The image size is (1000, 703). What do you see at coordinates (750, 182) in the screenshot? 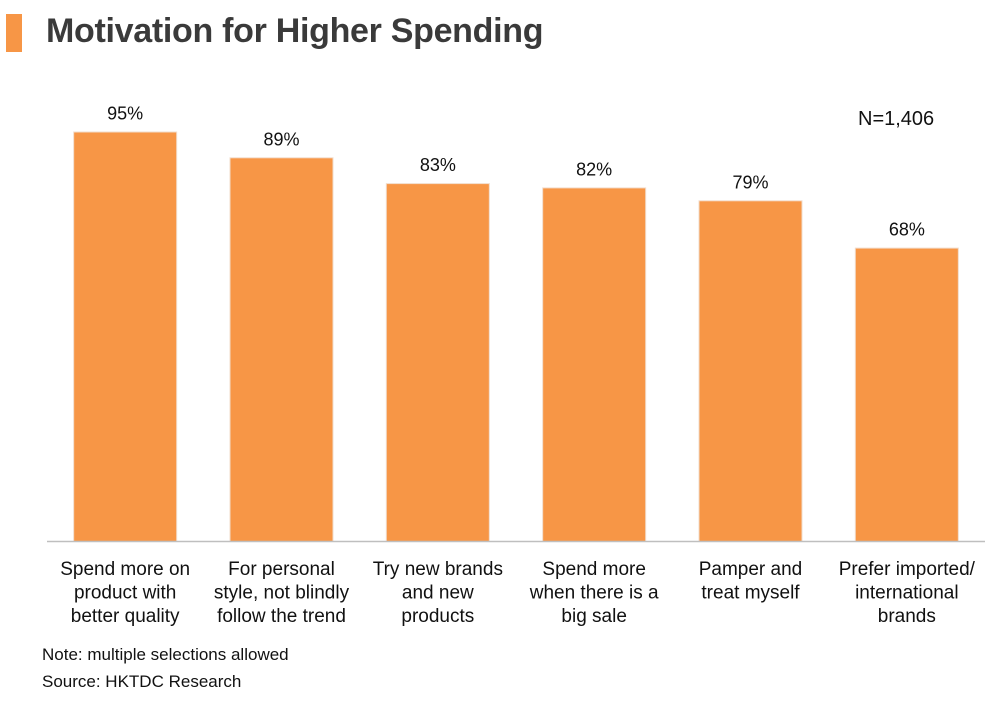
I see `data-label: 79%` at bounding box center [750, 182].